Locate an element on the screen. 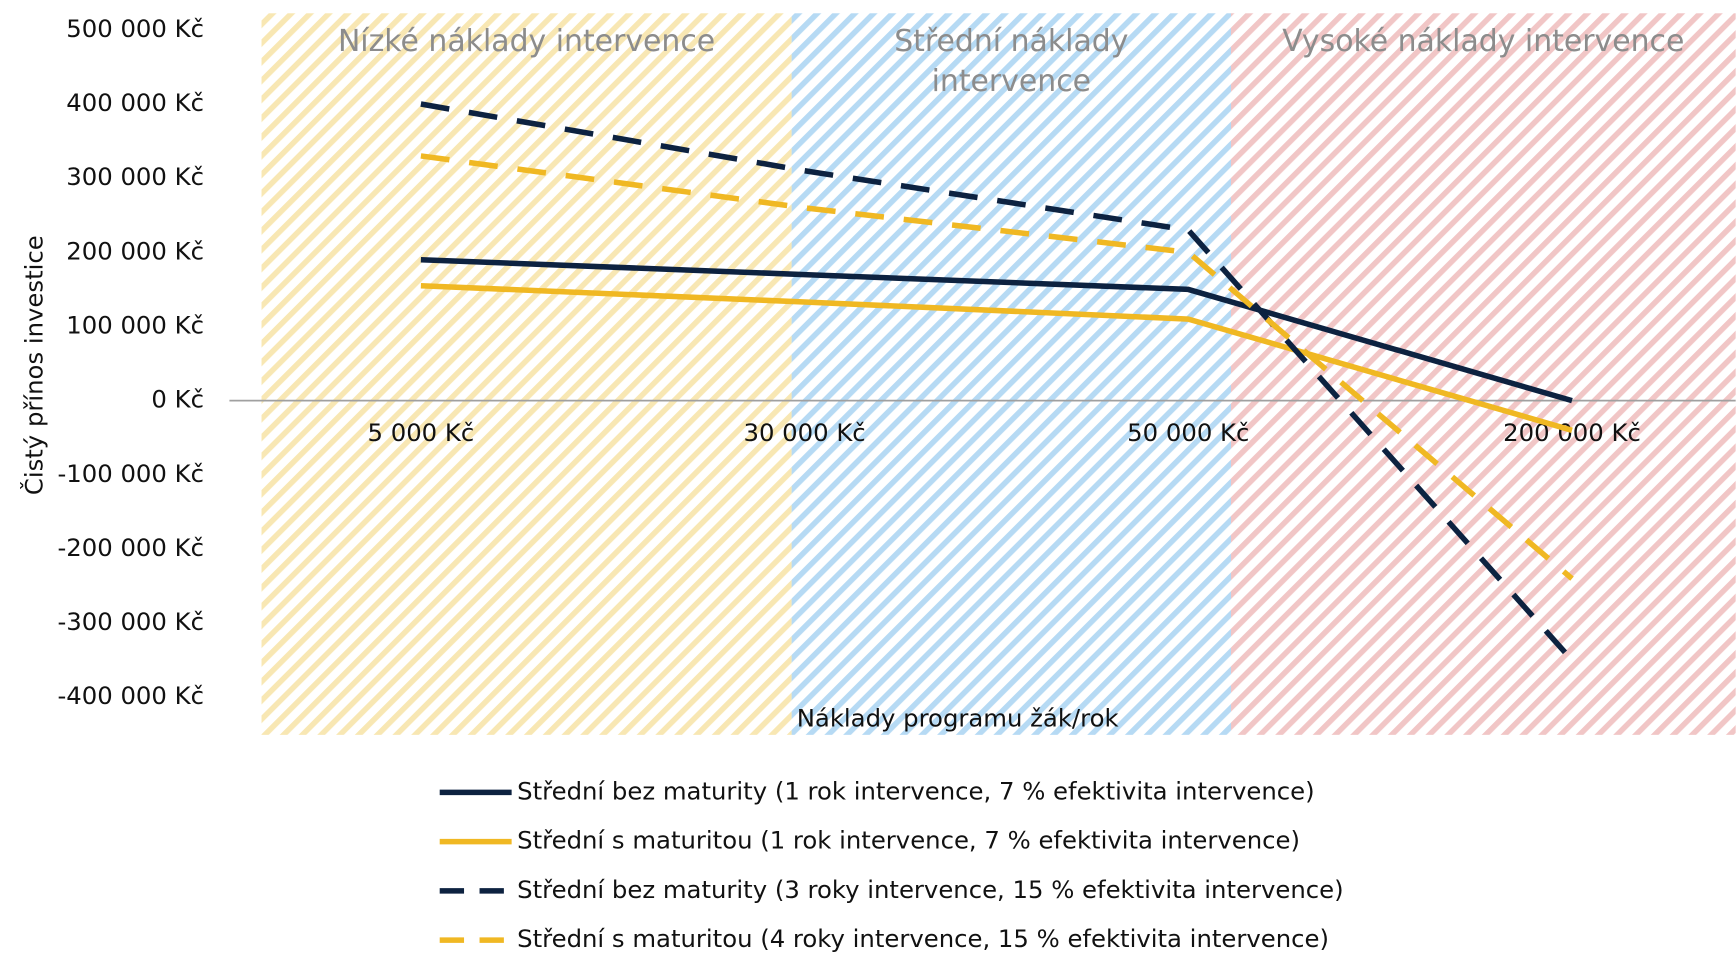  y-tick-label: -200 000 Kč is located at coordinates (131, 547).